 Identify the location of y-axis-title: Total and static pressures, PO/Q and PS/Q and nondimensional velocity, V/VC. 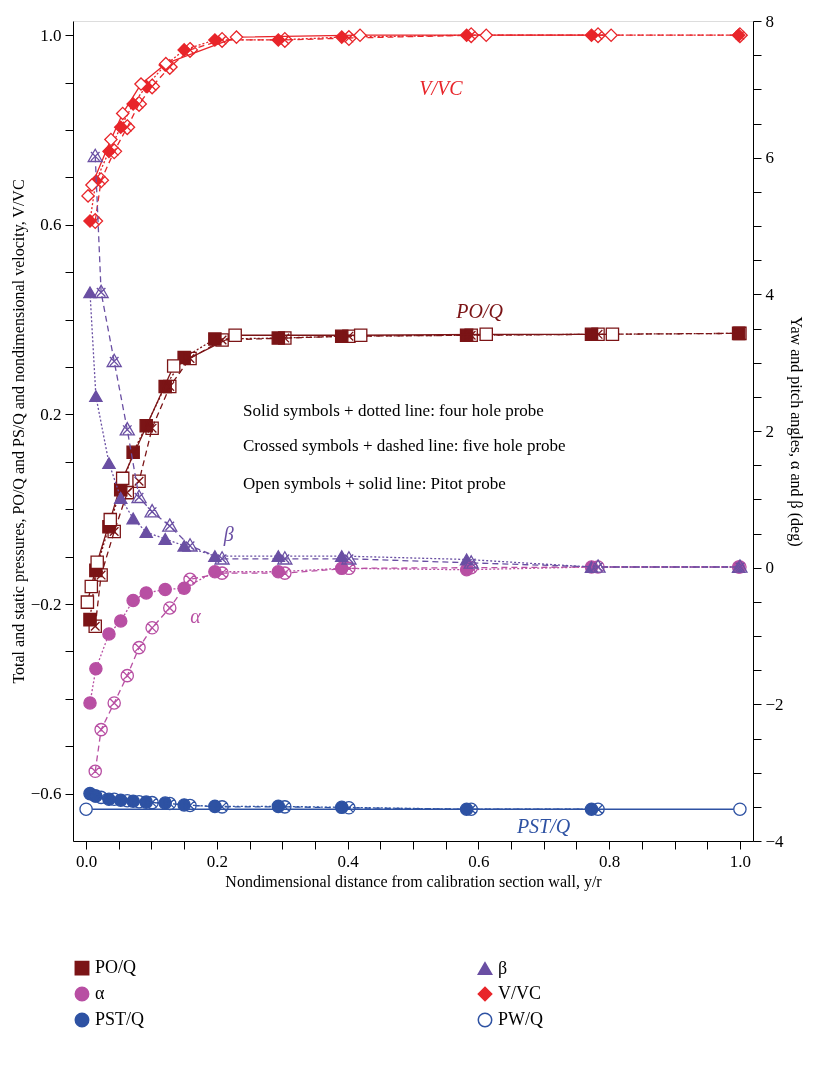
(18, 431).